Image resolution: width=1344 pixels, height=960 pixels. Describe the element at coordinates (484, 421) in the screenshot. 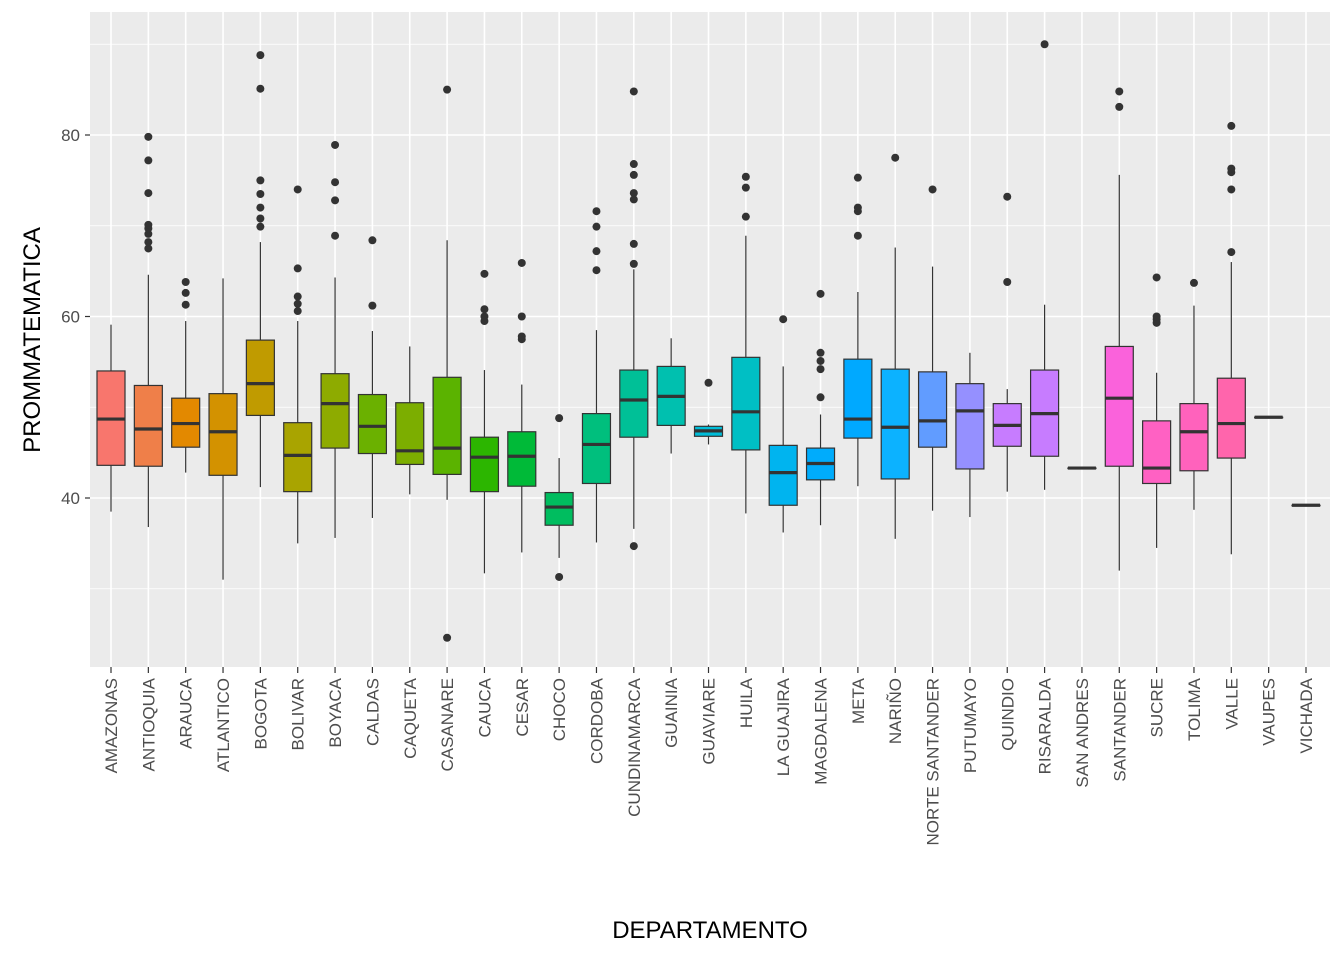

I see `box-cauca` at that location.